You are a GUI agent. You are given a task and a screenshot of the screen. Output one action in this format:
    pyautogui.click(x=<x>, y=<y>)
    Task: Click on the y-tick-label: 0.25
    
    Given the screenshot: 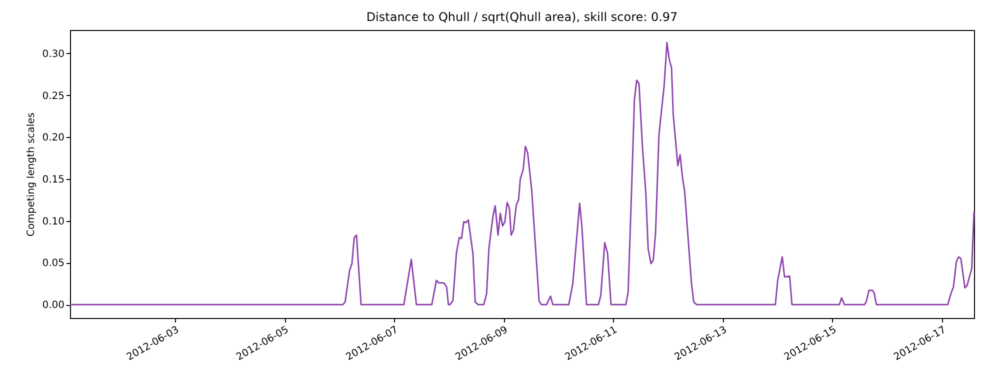 What is the action you would take?
    pyautogui.click(x=53, y=96)
    